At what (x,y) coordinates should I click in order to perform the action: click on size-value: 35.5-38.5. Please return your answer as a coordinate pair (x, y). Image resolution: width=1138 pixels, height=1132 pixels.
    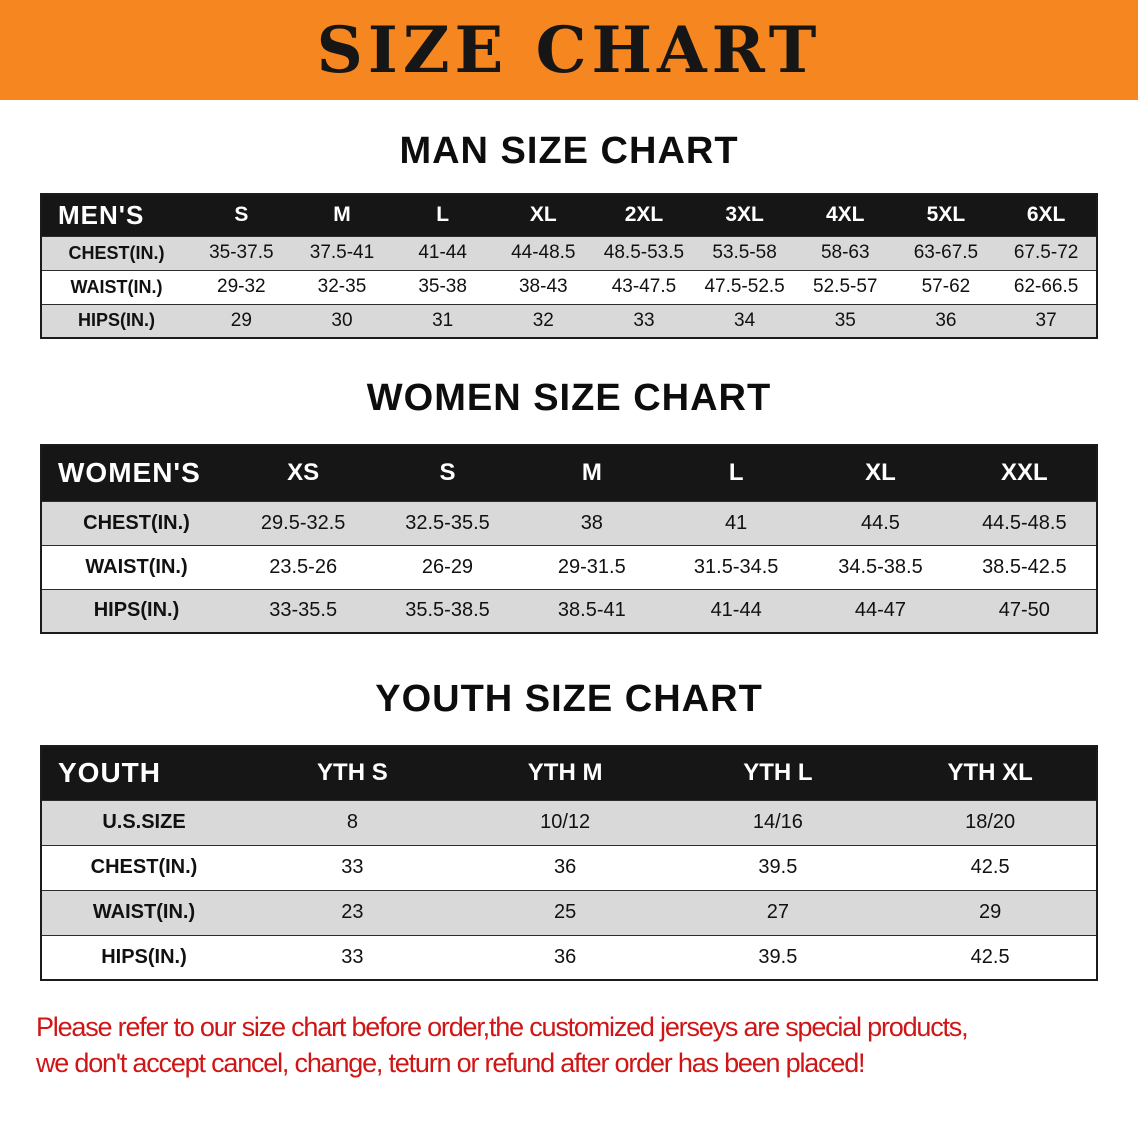
    Looking at the image, I should click on (447, 610).